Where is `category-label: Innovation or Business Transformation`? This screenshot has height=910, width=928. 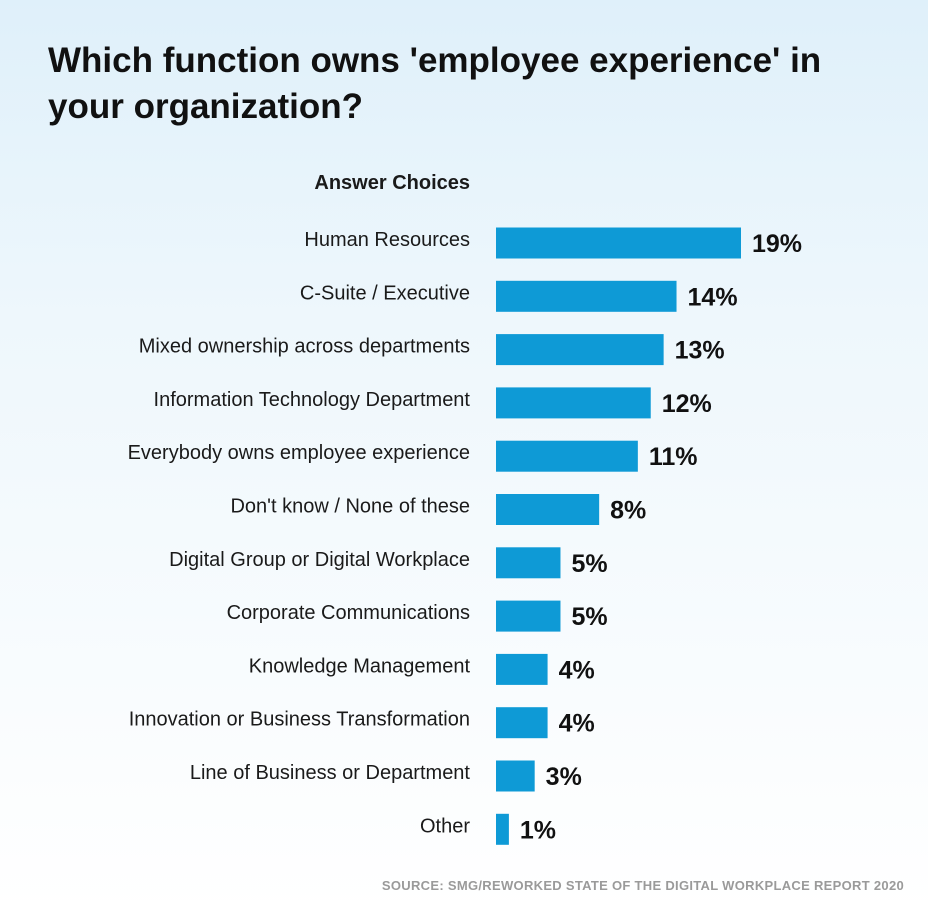 category-label: Innovation or Business Transformation is located at coordinates (299, 720).